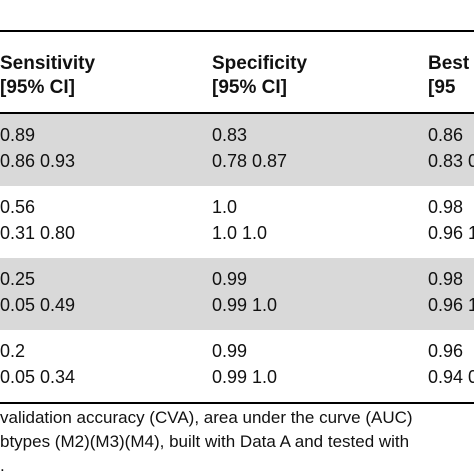 The image size is (474, 474). Describe the element at coordinates (13, 351) in the screenshot. I see `cell-value: 0.2` at that location.